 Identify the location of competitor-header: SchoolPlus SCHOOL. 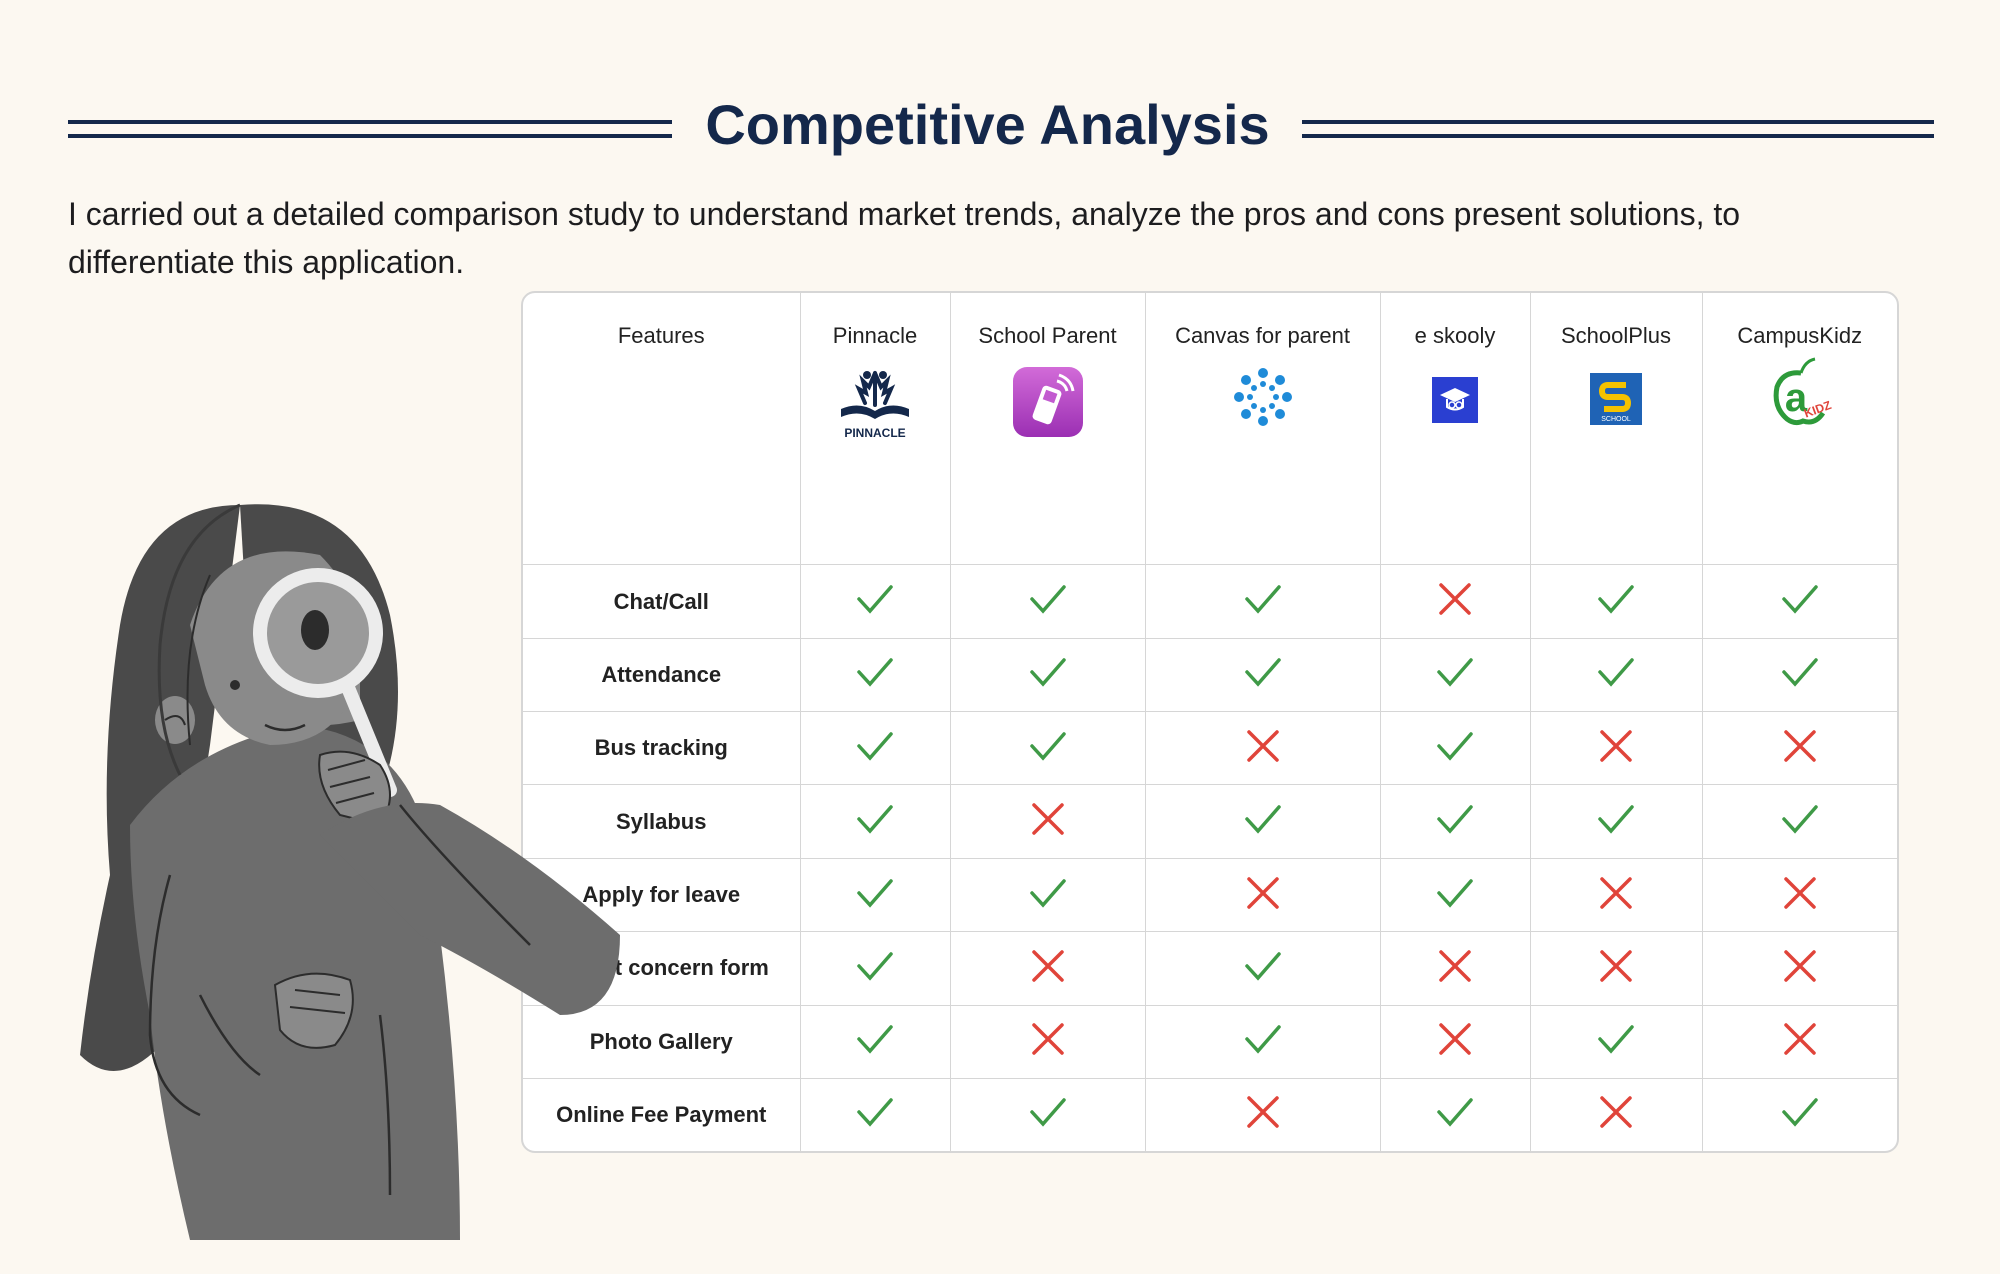
(1616, 429).